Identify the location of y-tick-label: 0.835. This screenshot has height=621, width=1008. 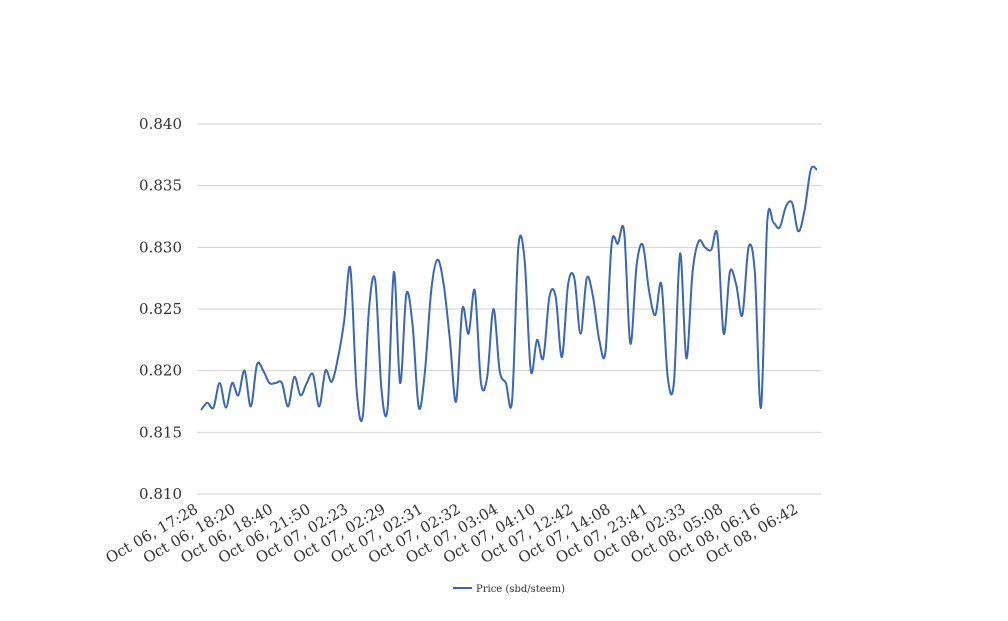
(160, 186).